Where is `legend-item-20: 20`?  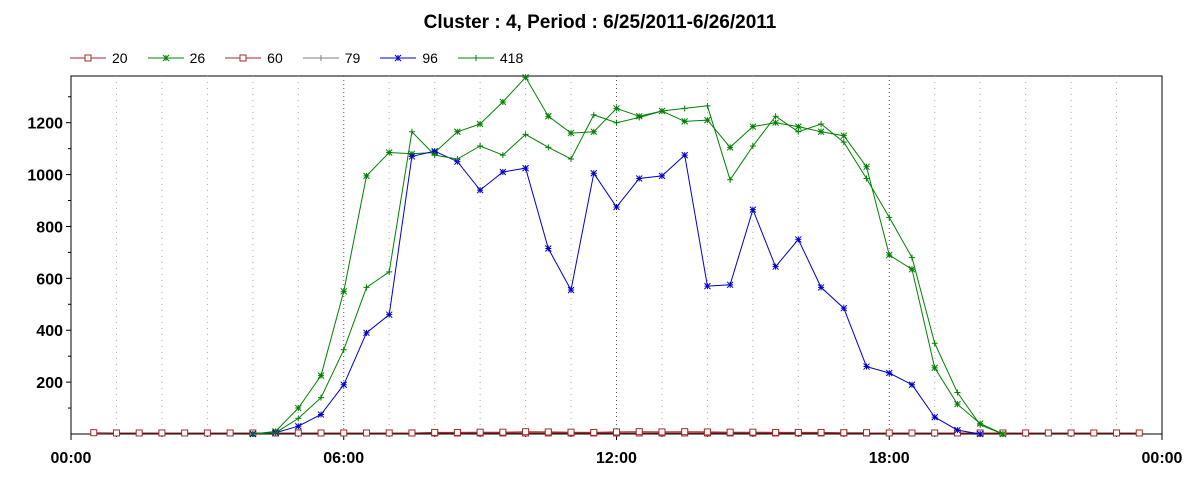 legend-item-20: 20 is located at coordinates (99, 58).